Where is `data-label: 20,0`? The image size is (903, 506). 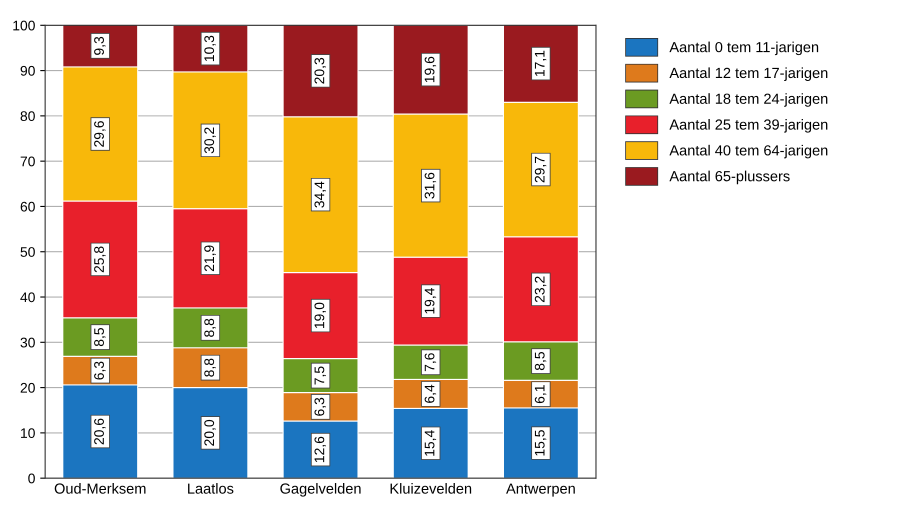 data-label: 20,0 is located at coordinates (210, 433).